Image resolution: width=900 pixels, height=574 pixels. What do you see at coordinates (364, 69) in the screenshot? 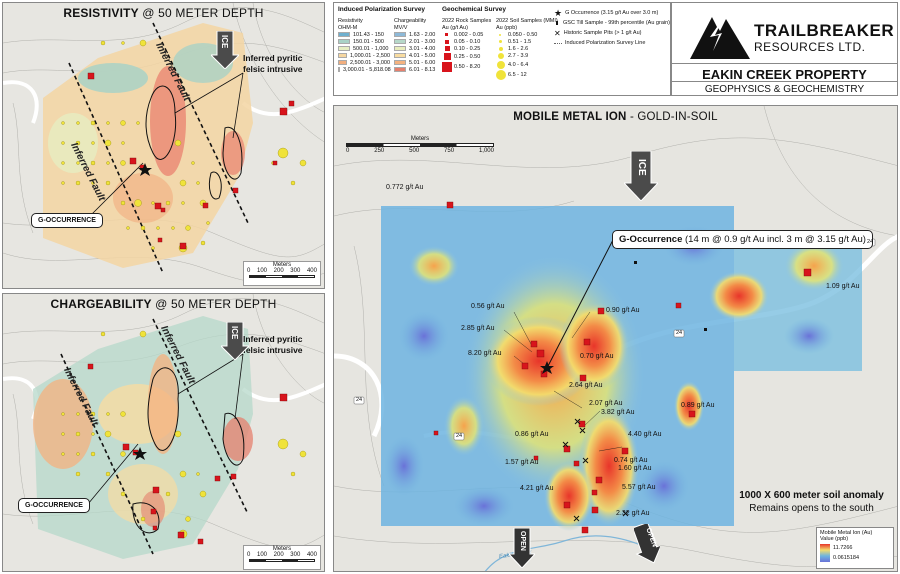
I see `legend-resistivity-class: 3,000.01 - 5,818.08` at bounding box center [364, 69].